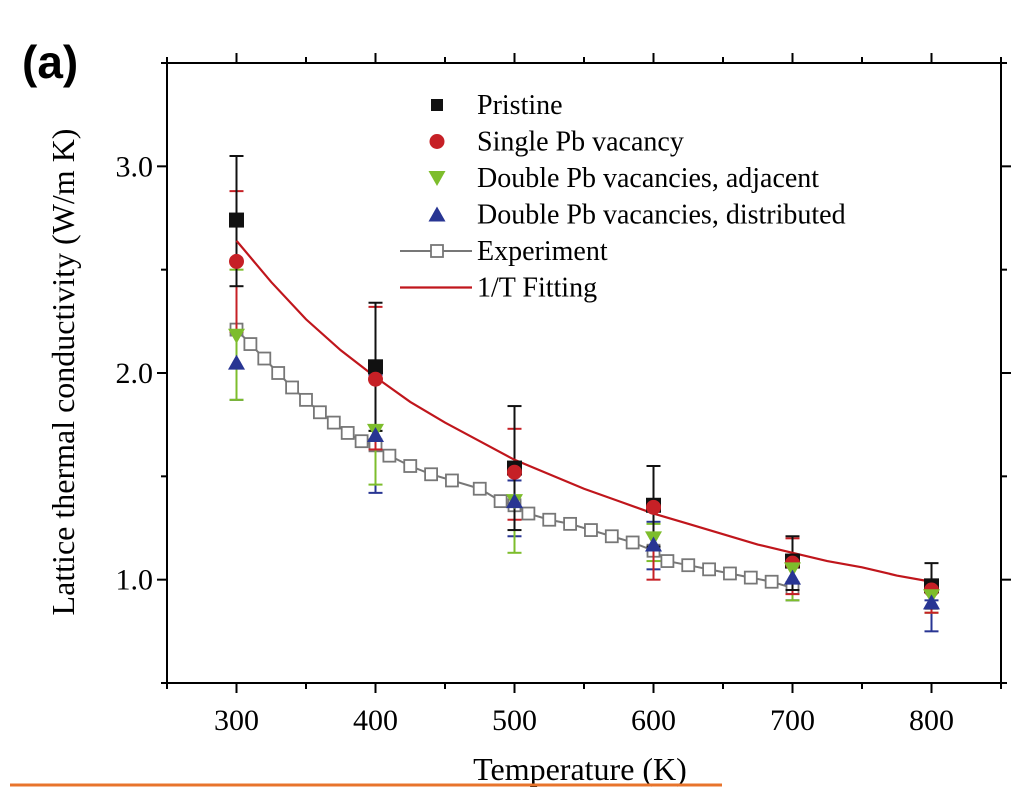  What do you see at coordinates (437, 105) in the screenshot?
I see `legend-marker-pristine` at bounding box center [437, 105].